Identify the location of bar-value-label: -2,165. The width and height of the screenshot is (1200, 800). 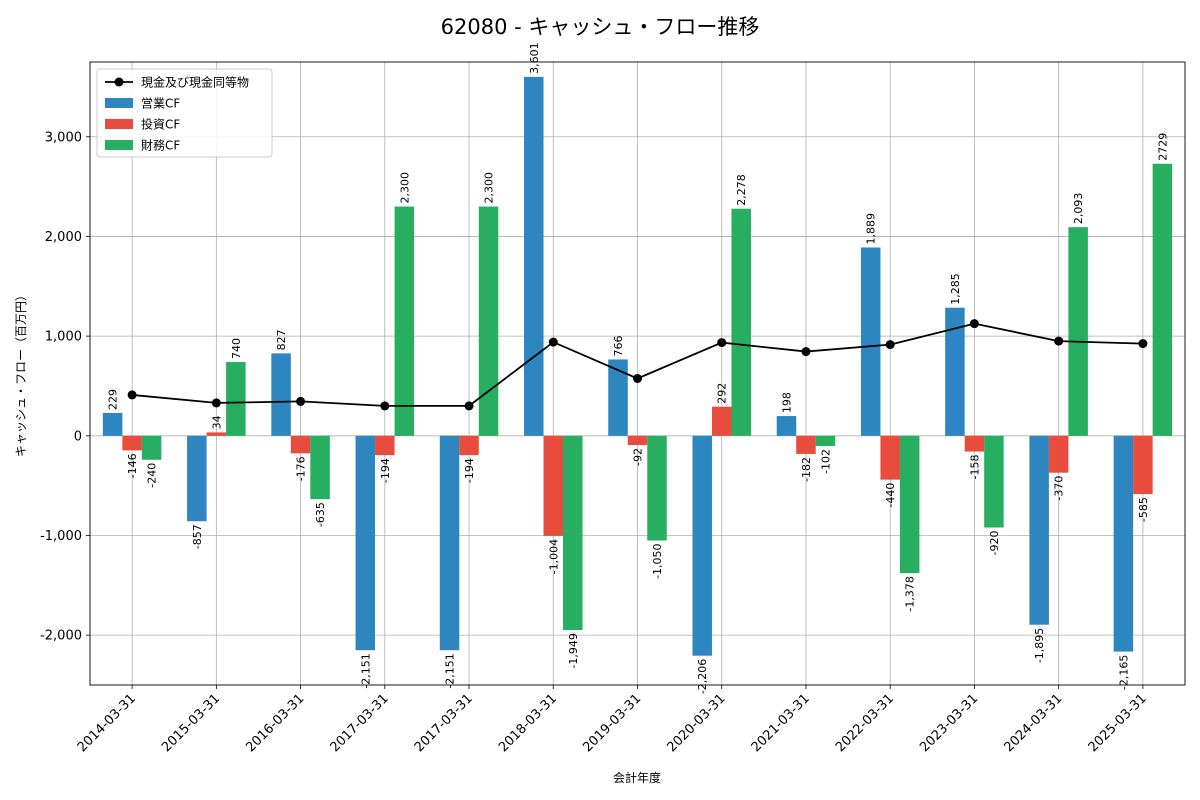
(1123, 672).